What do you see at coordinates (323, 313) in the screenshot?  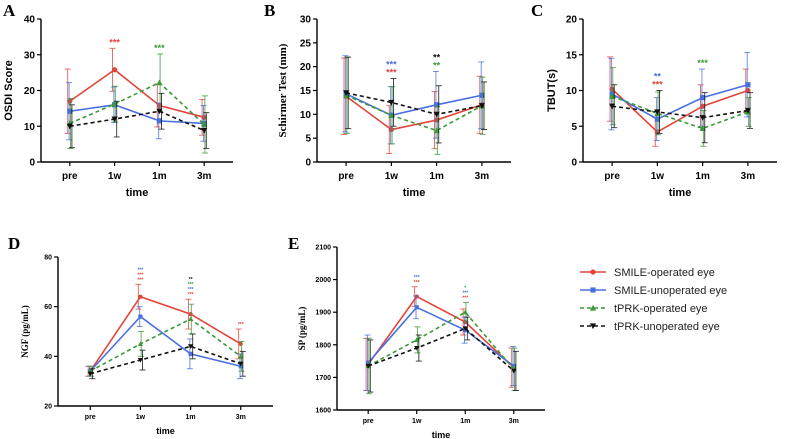 I see `y-tick-label: 1900` at bounding box center [323, 313].